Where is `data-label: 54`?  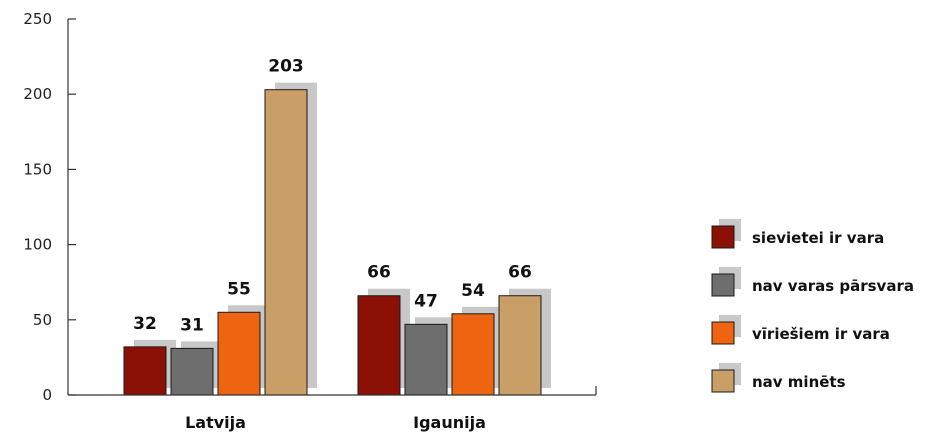 data-label: 54 is located at coordinates (473, 291).